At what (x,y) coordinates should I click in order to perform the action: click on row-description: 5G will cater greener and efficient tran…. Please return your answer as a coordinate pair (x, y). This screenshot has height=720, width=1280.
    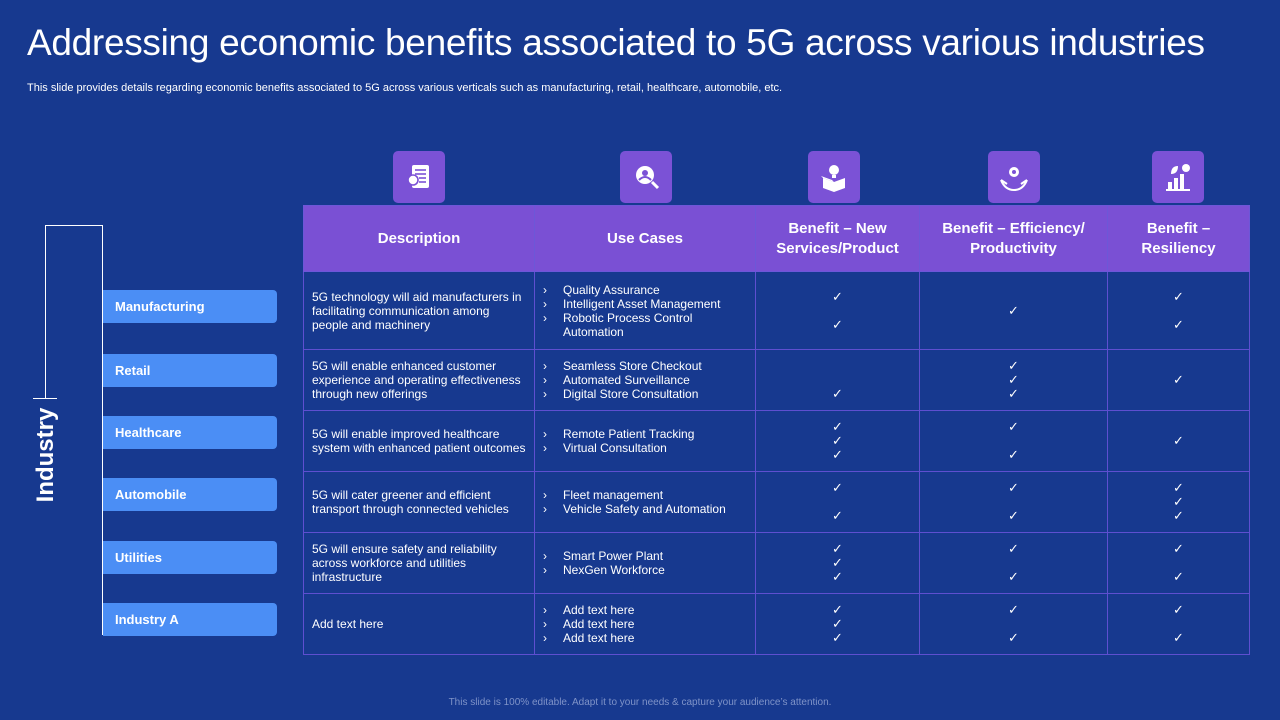
    Looking at the image, I should click on (419, 502).